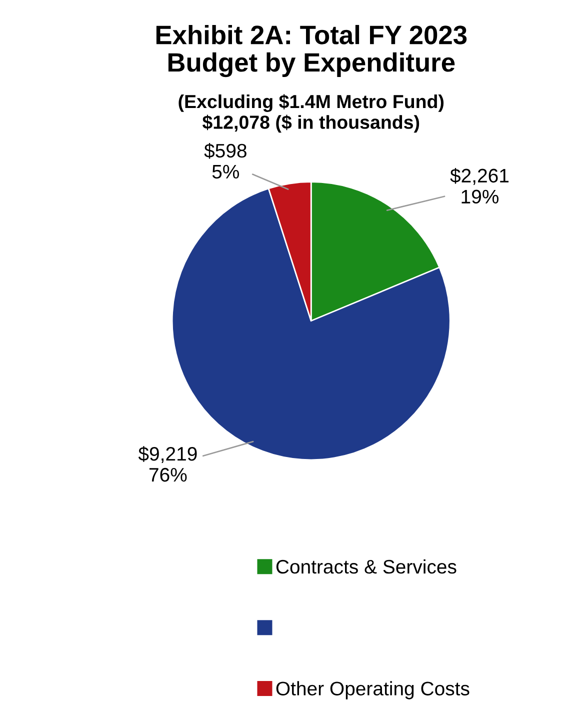  Describe the element at coordinates (479, 186) in the screenshot. I see `data-label: $2,261 19%` at that location.